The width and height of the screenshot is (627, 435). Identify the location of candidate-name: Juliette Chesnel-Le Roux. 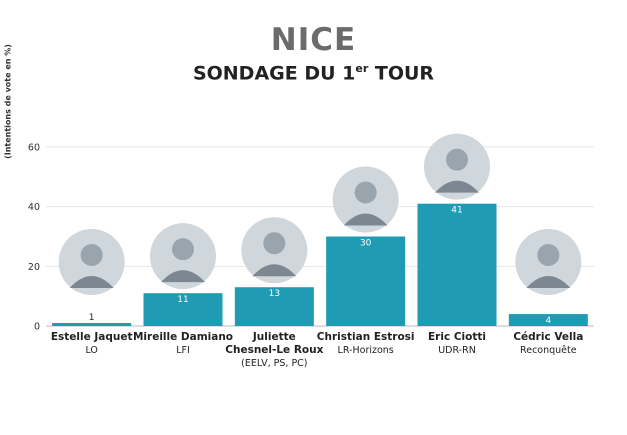
(274, 343).